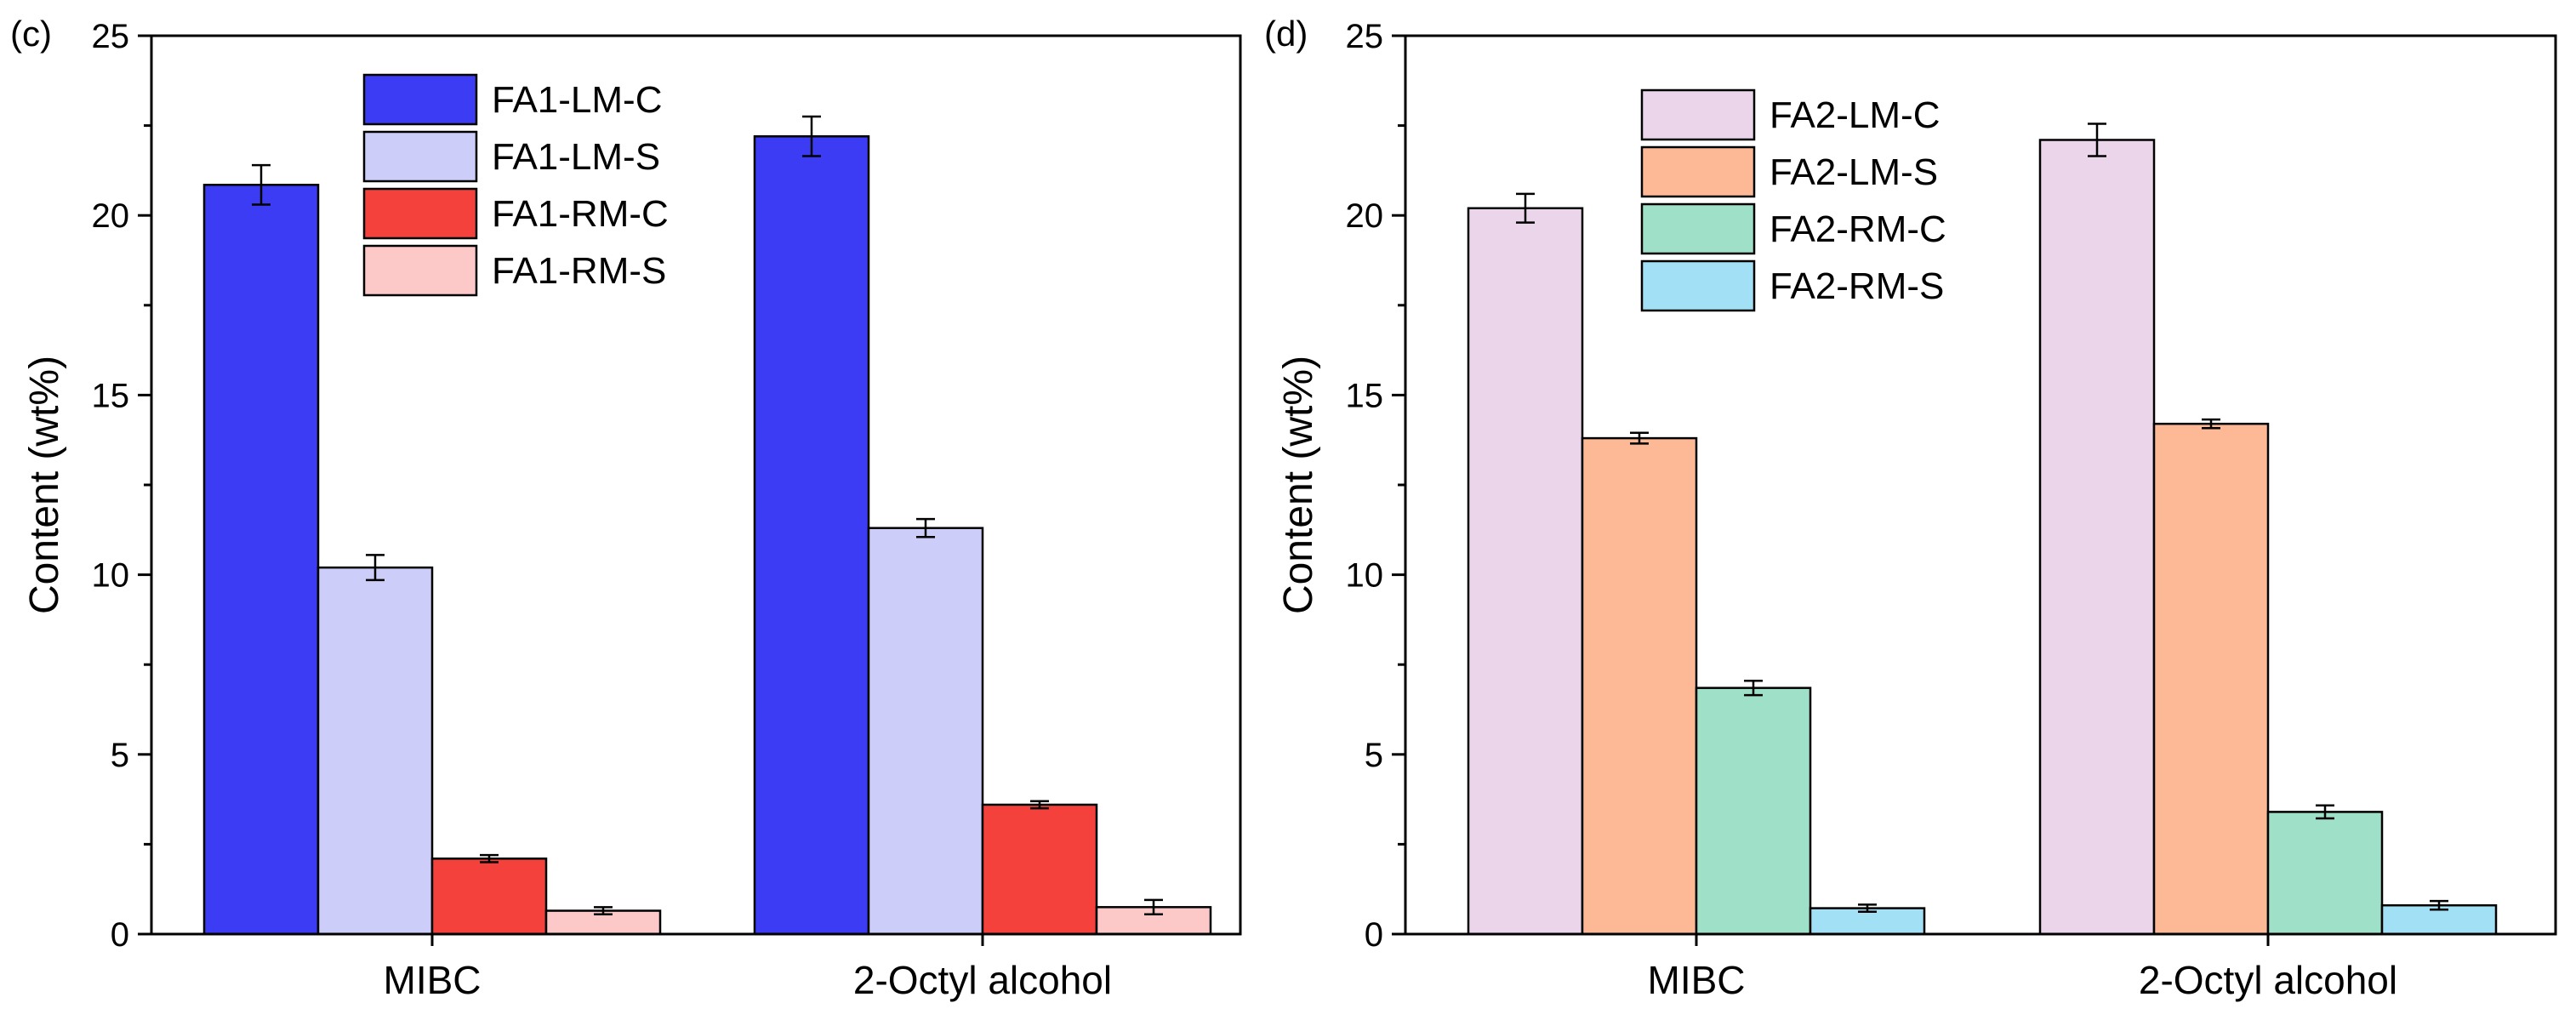 This screenshot has height=1020, width=2576. I want to click on bar-fa1-rm-c-mibc, so click(489, 897).